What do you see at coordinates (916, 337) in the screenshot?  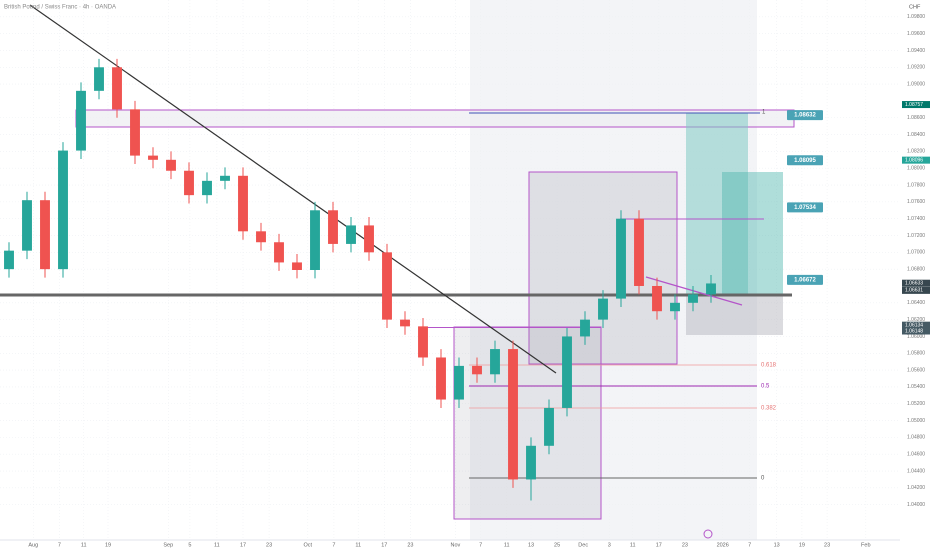 I see `y-tick-label: 1.06000` at bounding box center [916, 337].